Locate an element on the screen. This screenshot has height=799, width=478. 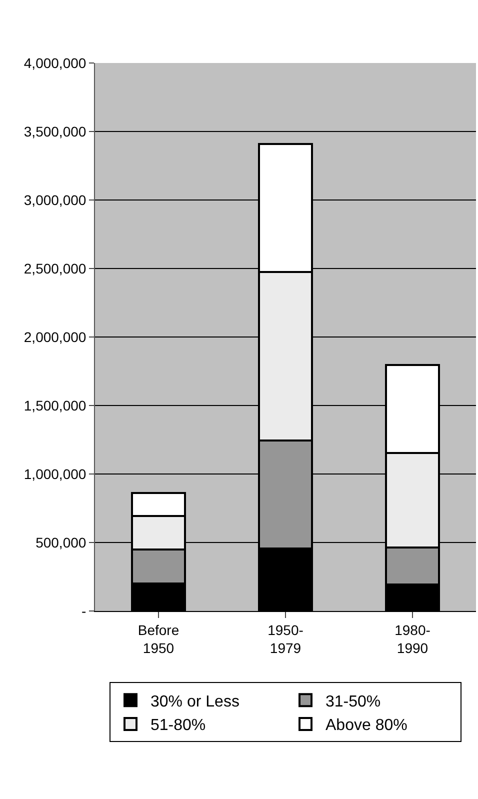
y-tick-label: 2,000,000 is located at coordinates (55, 336).